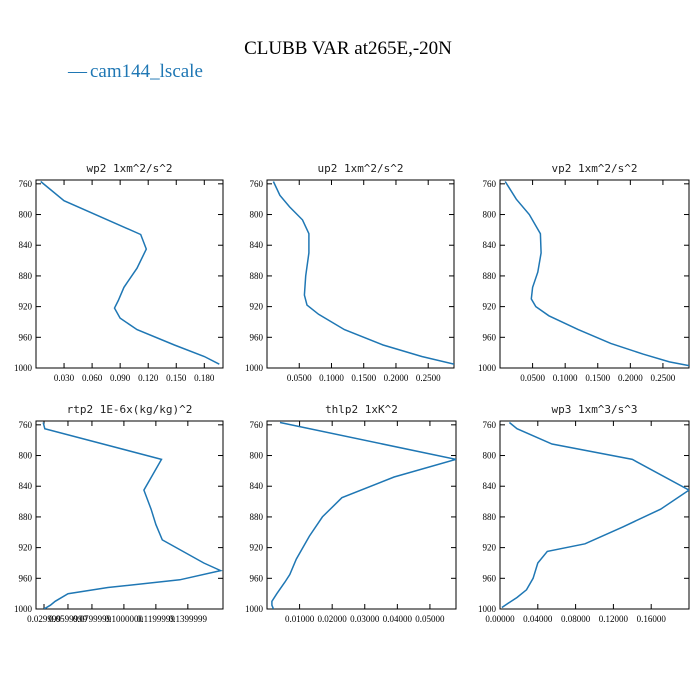 The height and width of the screenshot is (700, 700). I want to click on x-tick-label: 0.150, so click(176, 378).